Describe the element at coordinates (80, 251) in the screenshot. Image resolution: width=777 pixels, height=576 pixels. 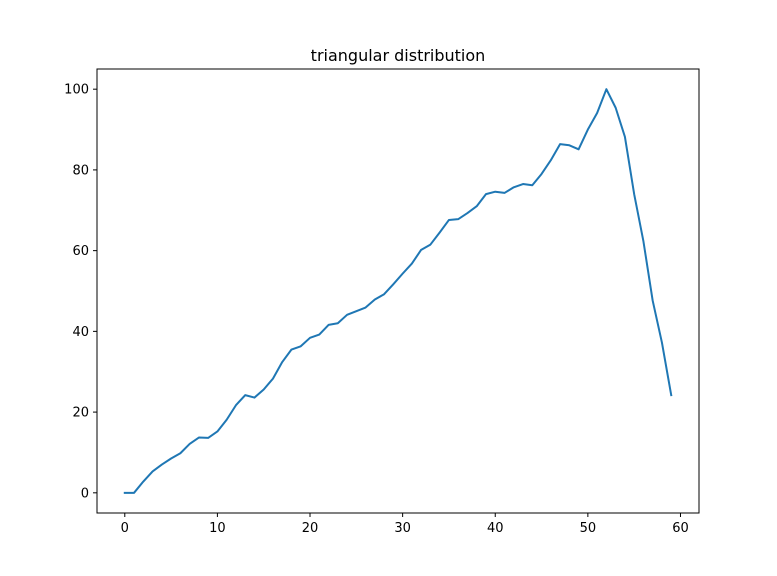
I see `y-tick-label: 60` at that location.